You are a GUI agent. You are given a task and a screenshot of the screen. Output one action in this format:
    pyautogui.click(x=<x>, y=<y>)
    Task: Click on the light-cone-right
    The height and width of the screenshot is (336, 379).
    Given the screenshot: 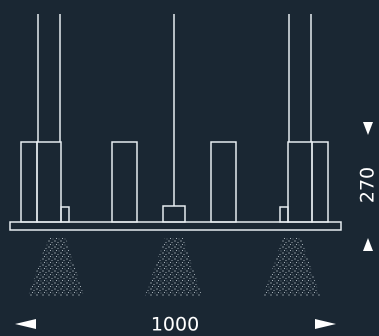 What is the action you would take?
    pyautogui.click(x=291, y=267)
    